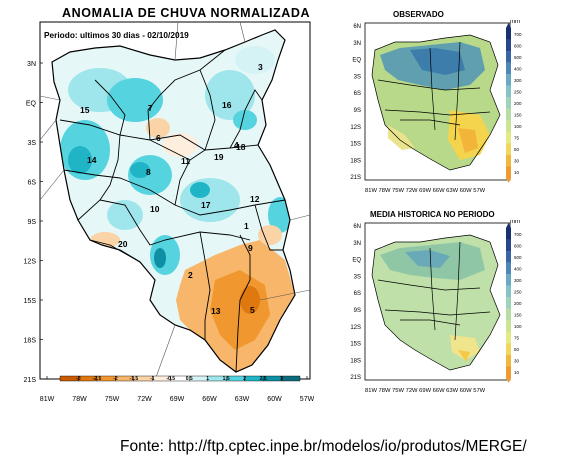  I want to click on basin-label-15: 15, so click(85, 110).